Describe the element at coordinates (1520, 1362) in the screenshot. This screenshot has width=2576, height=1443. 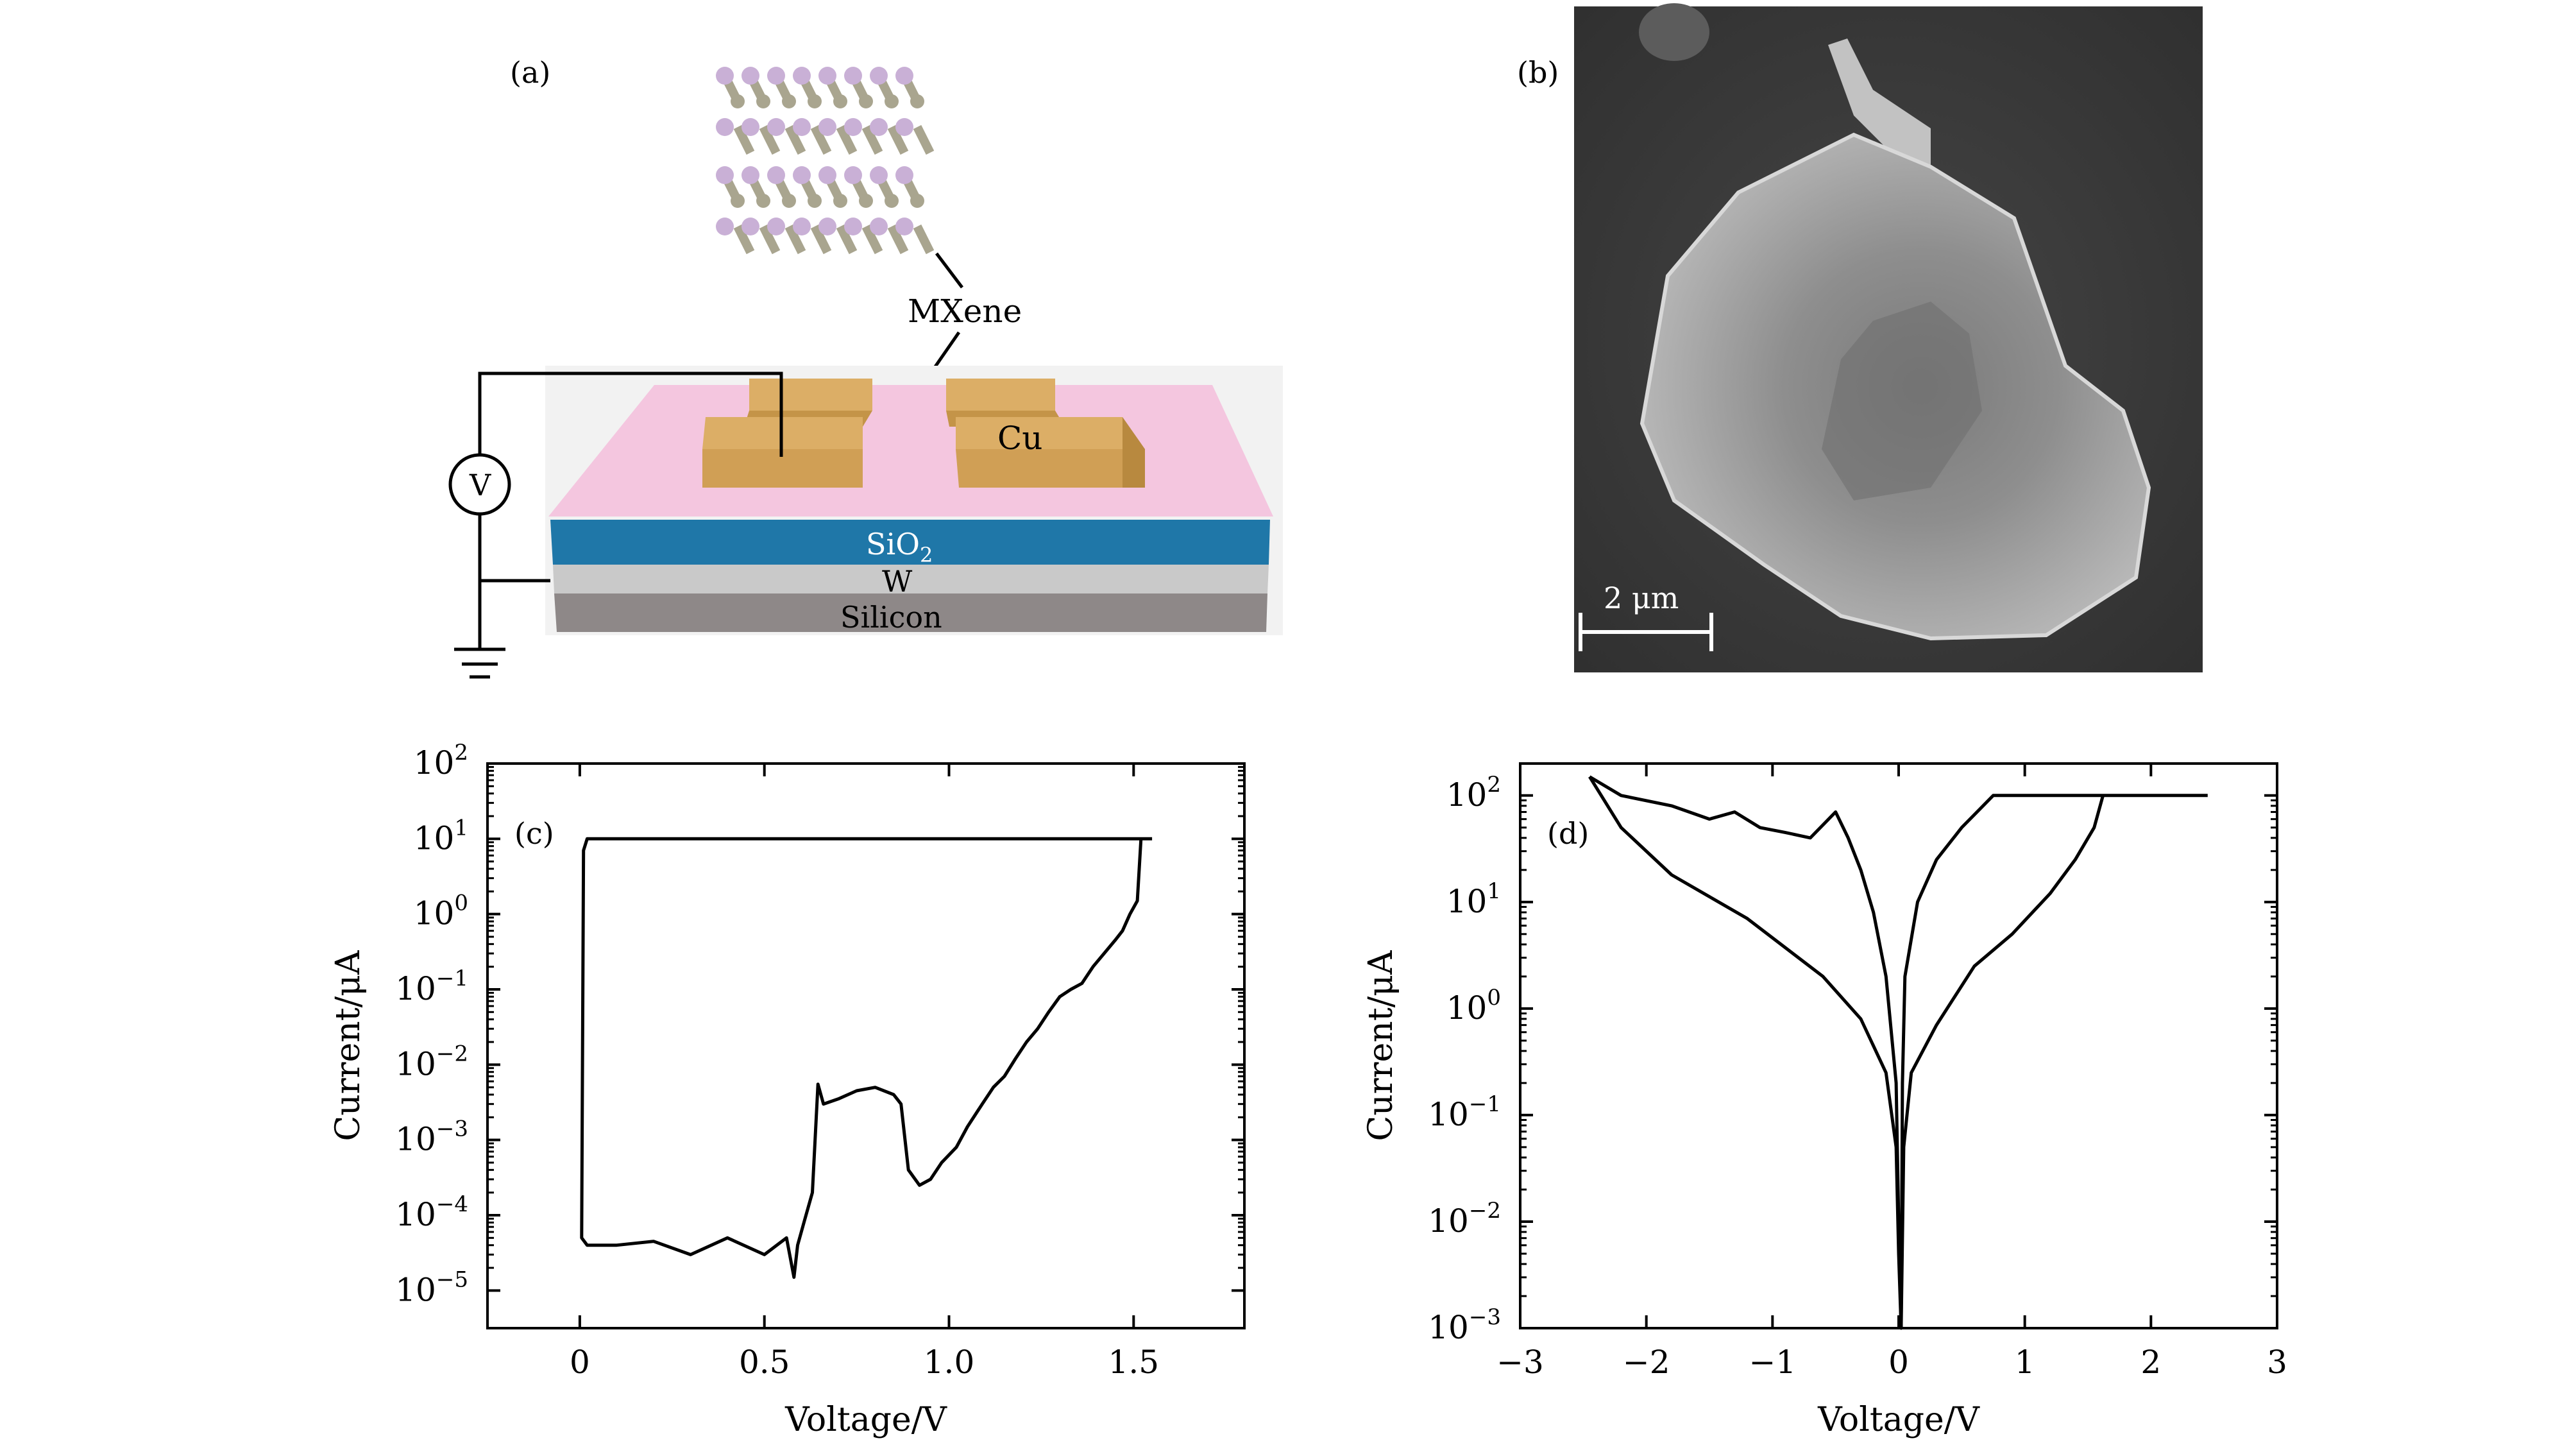
I see `x-tick-label: −3` at that location.